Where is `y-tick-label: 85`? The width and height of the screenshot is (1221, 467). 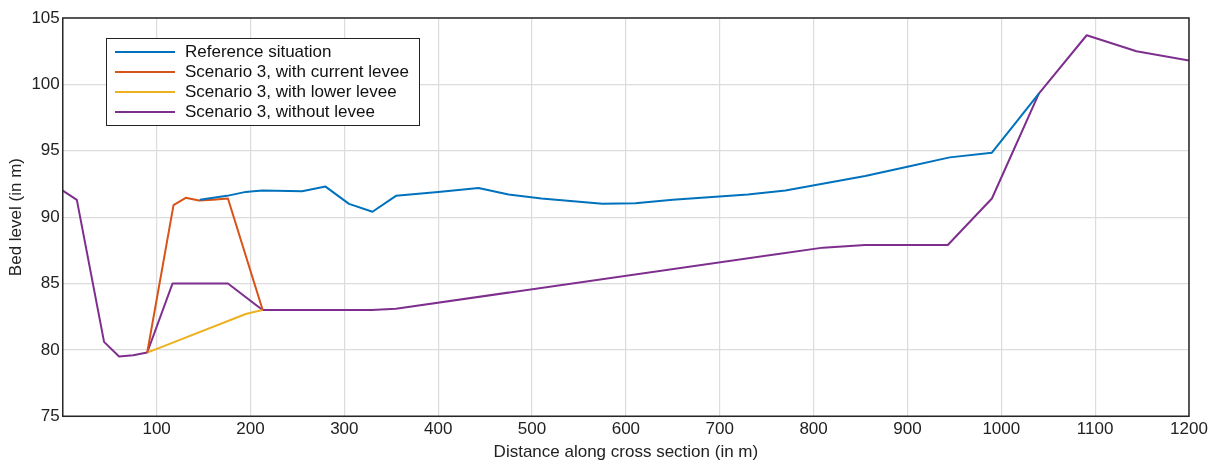 y-tick-label: 85 is located at coordinates (50, 283).